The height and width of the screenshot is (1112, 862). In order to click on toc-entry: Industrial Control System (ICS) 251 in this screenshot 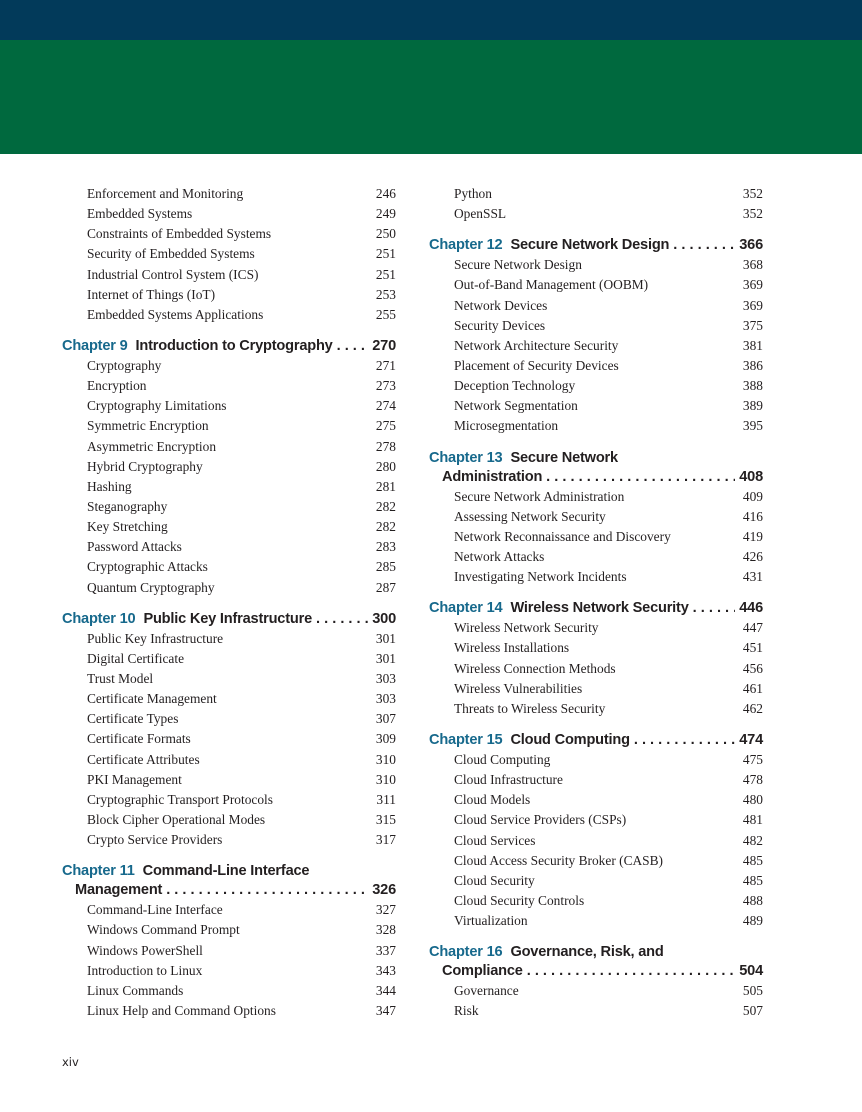, I will do `click(229, 275)`.